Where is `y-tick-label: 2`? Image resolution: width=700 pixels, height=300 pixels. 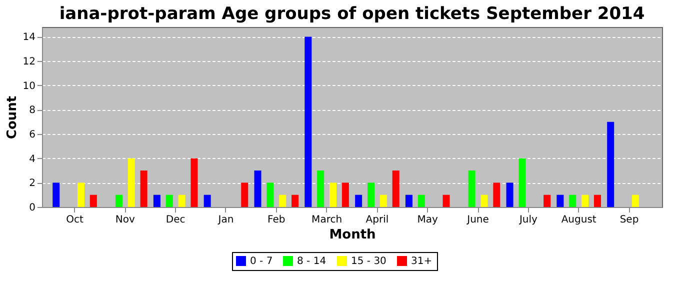
y-tick-label: 2 is located at coordinates (32, 184).